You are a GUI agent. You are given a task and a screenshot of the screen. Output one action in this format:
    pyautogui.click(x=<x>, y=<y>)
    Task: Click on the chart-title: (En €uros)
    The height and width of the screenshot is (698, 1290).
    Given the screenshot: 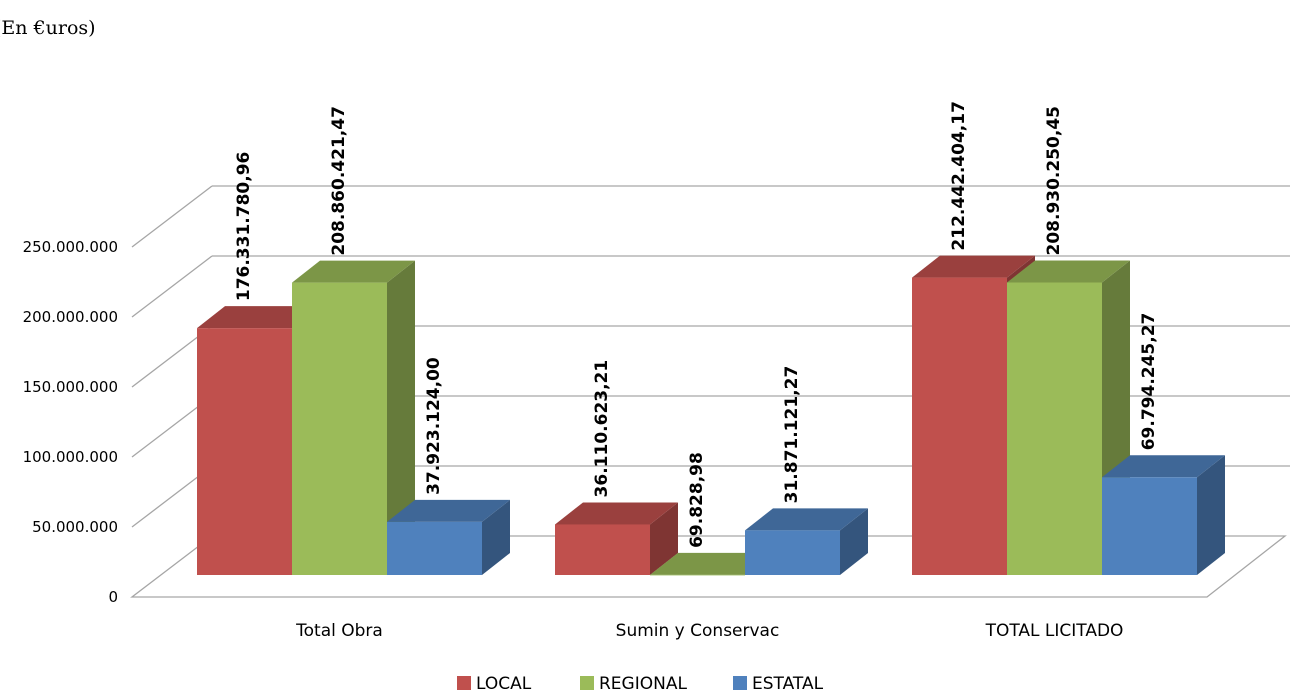 What is the action you would take?
    pyautogui.click(x=48, y=28)
    